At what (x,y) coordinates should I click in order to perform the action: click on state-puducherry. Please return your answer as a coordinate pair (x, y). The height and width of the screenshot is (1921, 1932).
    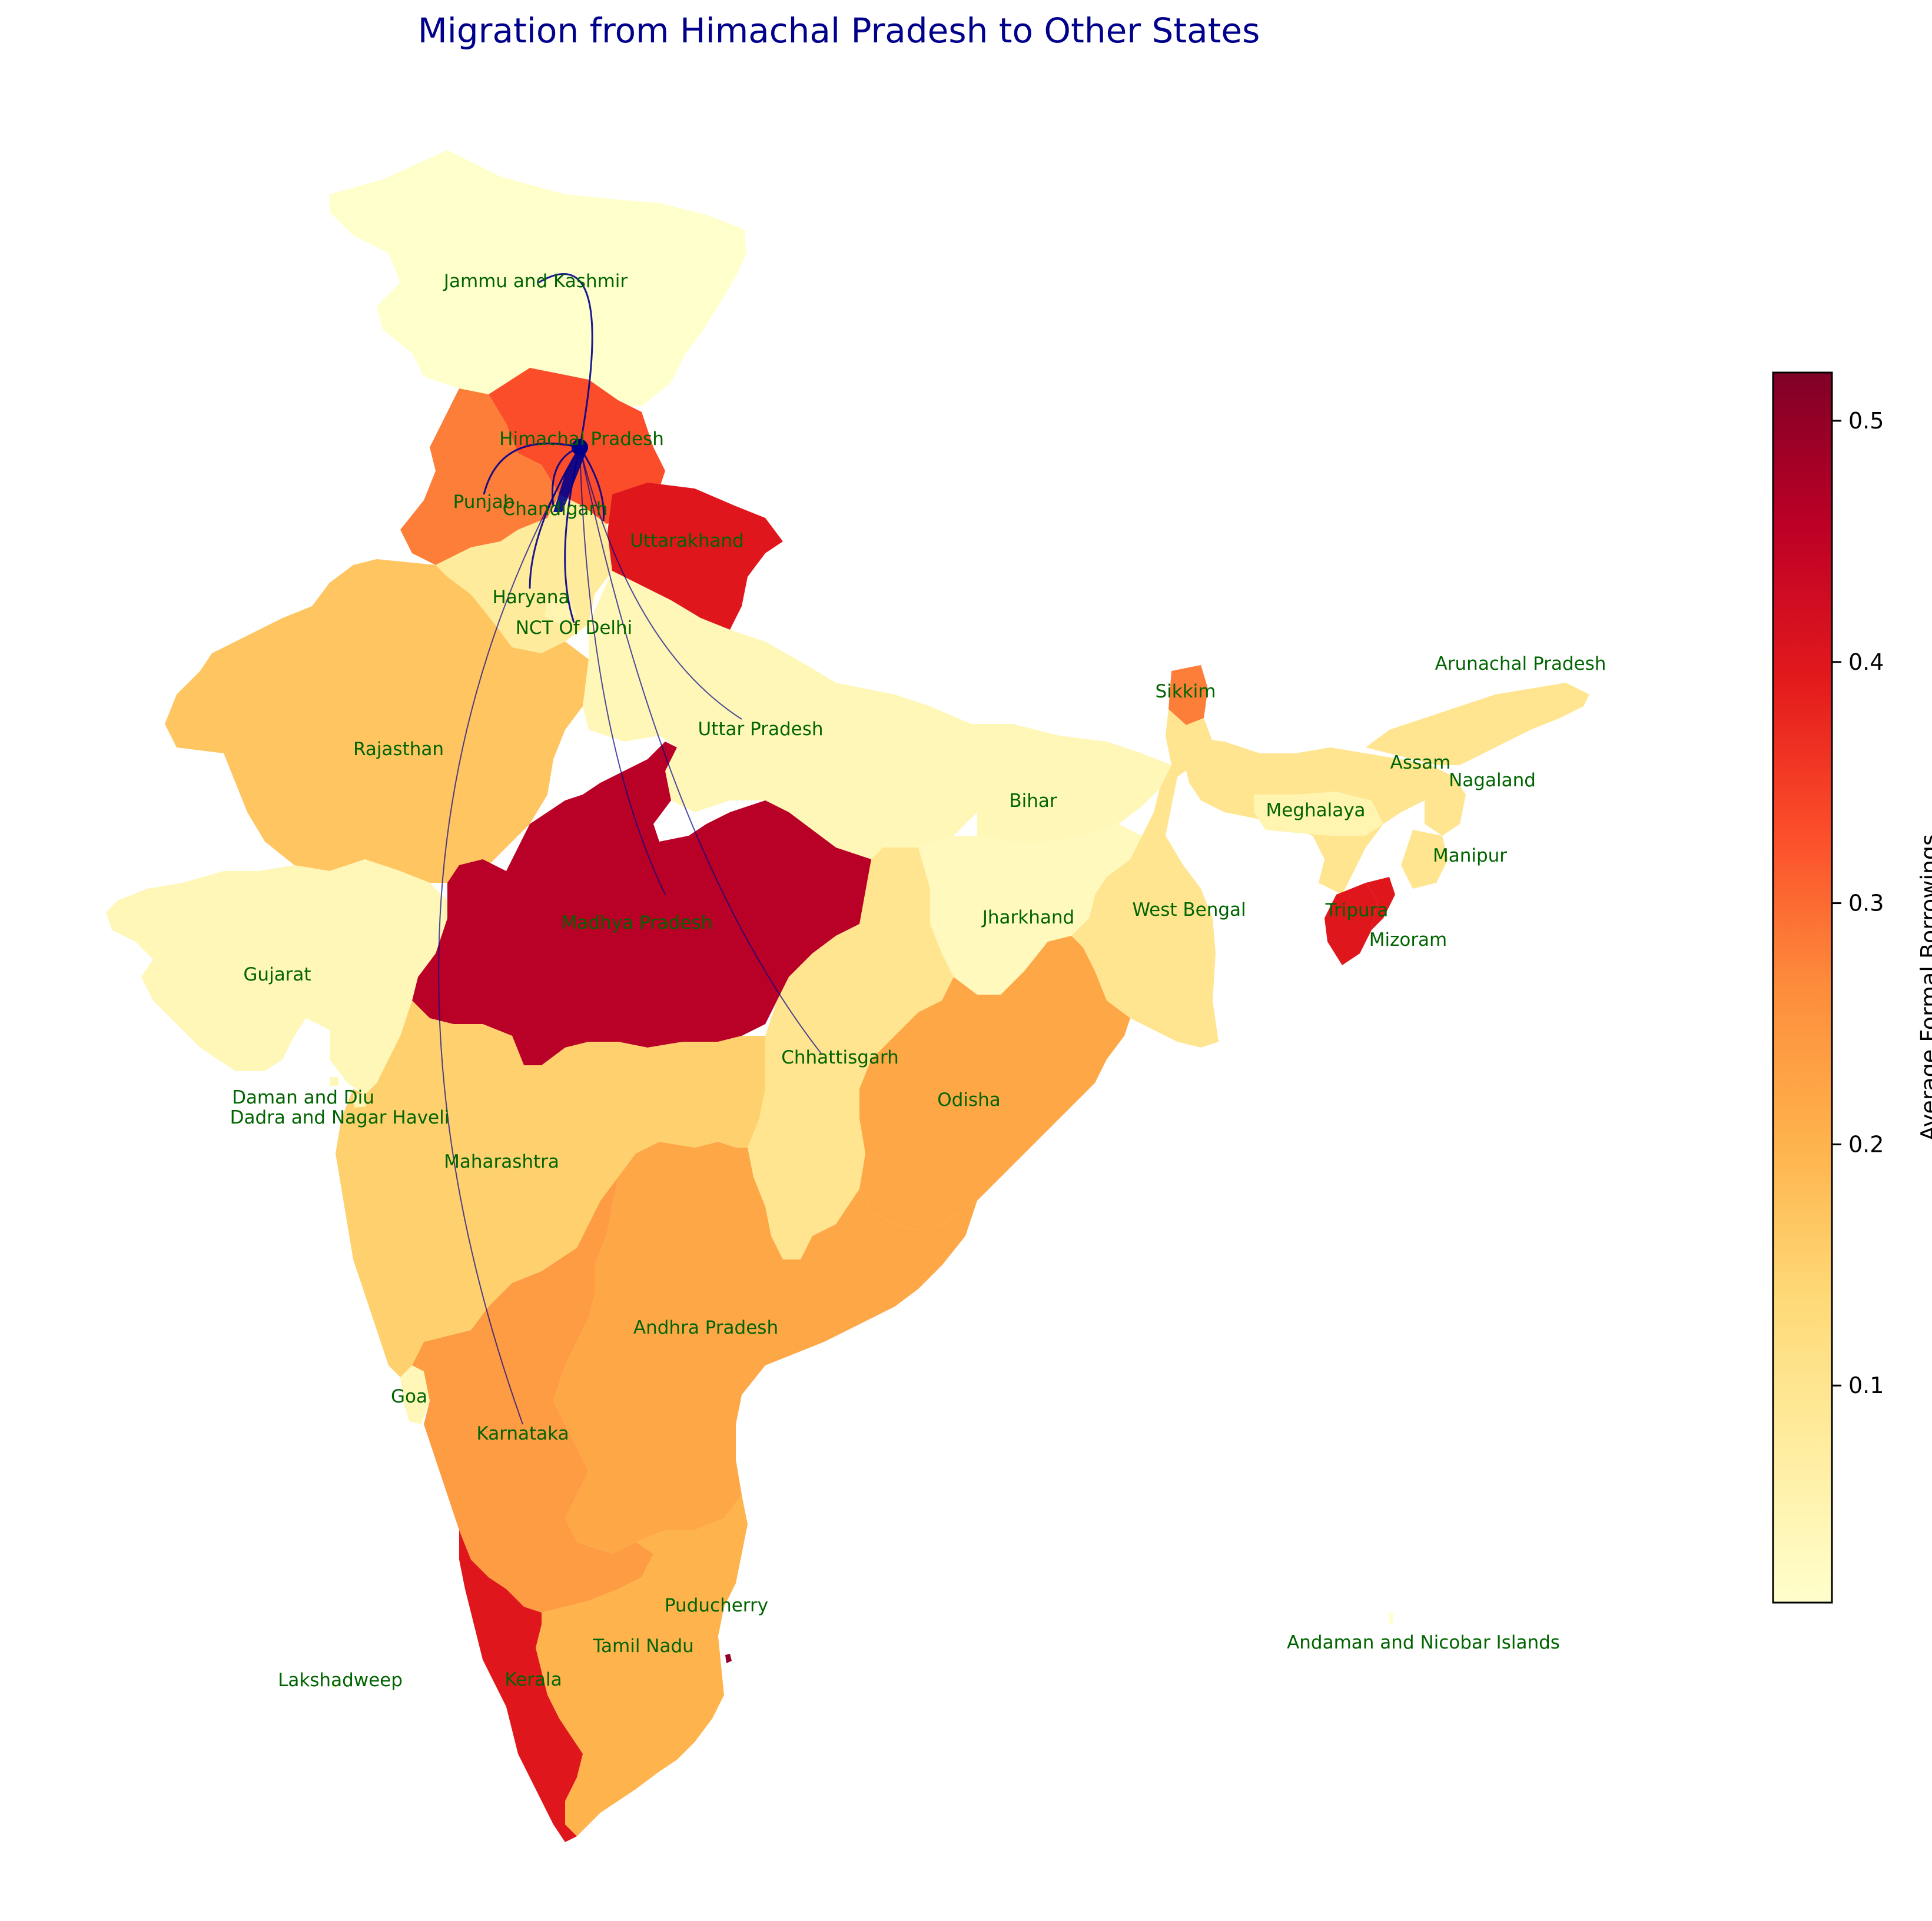
    Looking at the image, I should click on (728, 1658).